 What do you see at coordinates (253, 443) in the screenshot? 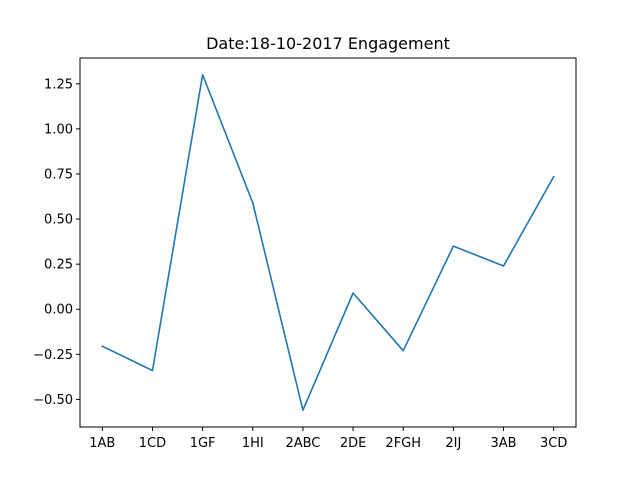
I see `x-tick-label: 1HI` at bounding box center [253, 443].